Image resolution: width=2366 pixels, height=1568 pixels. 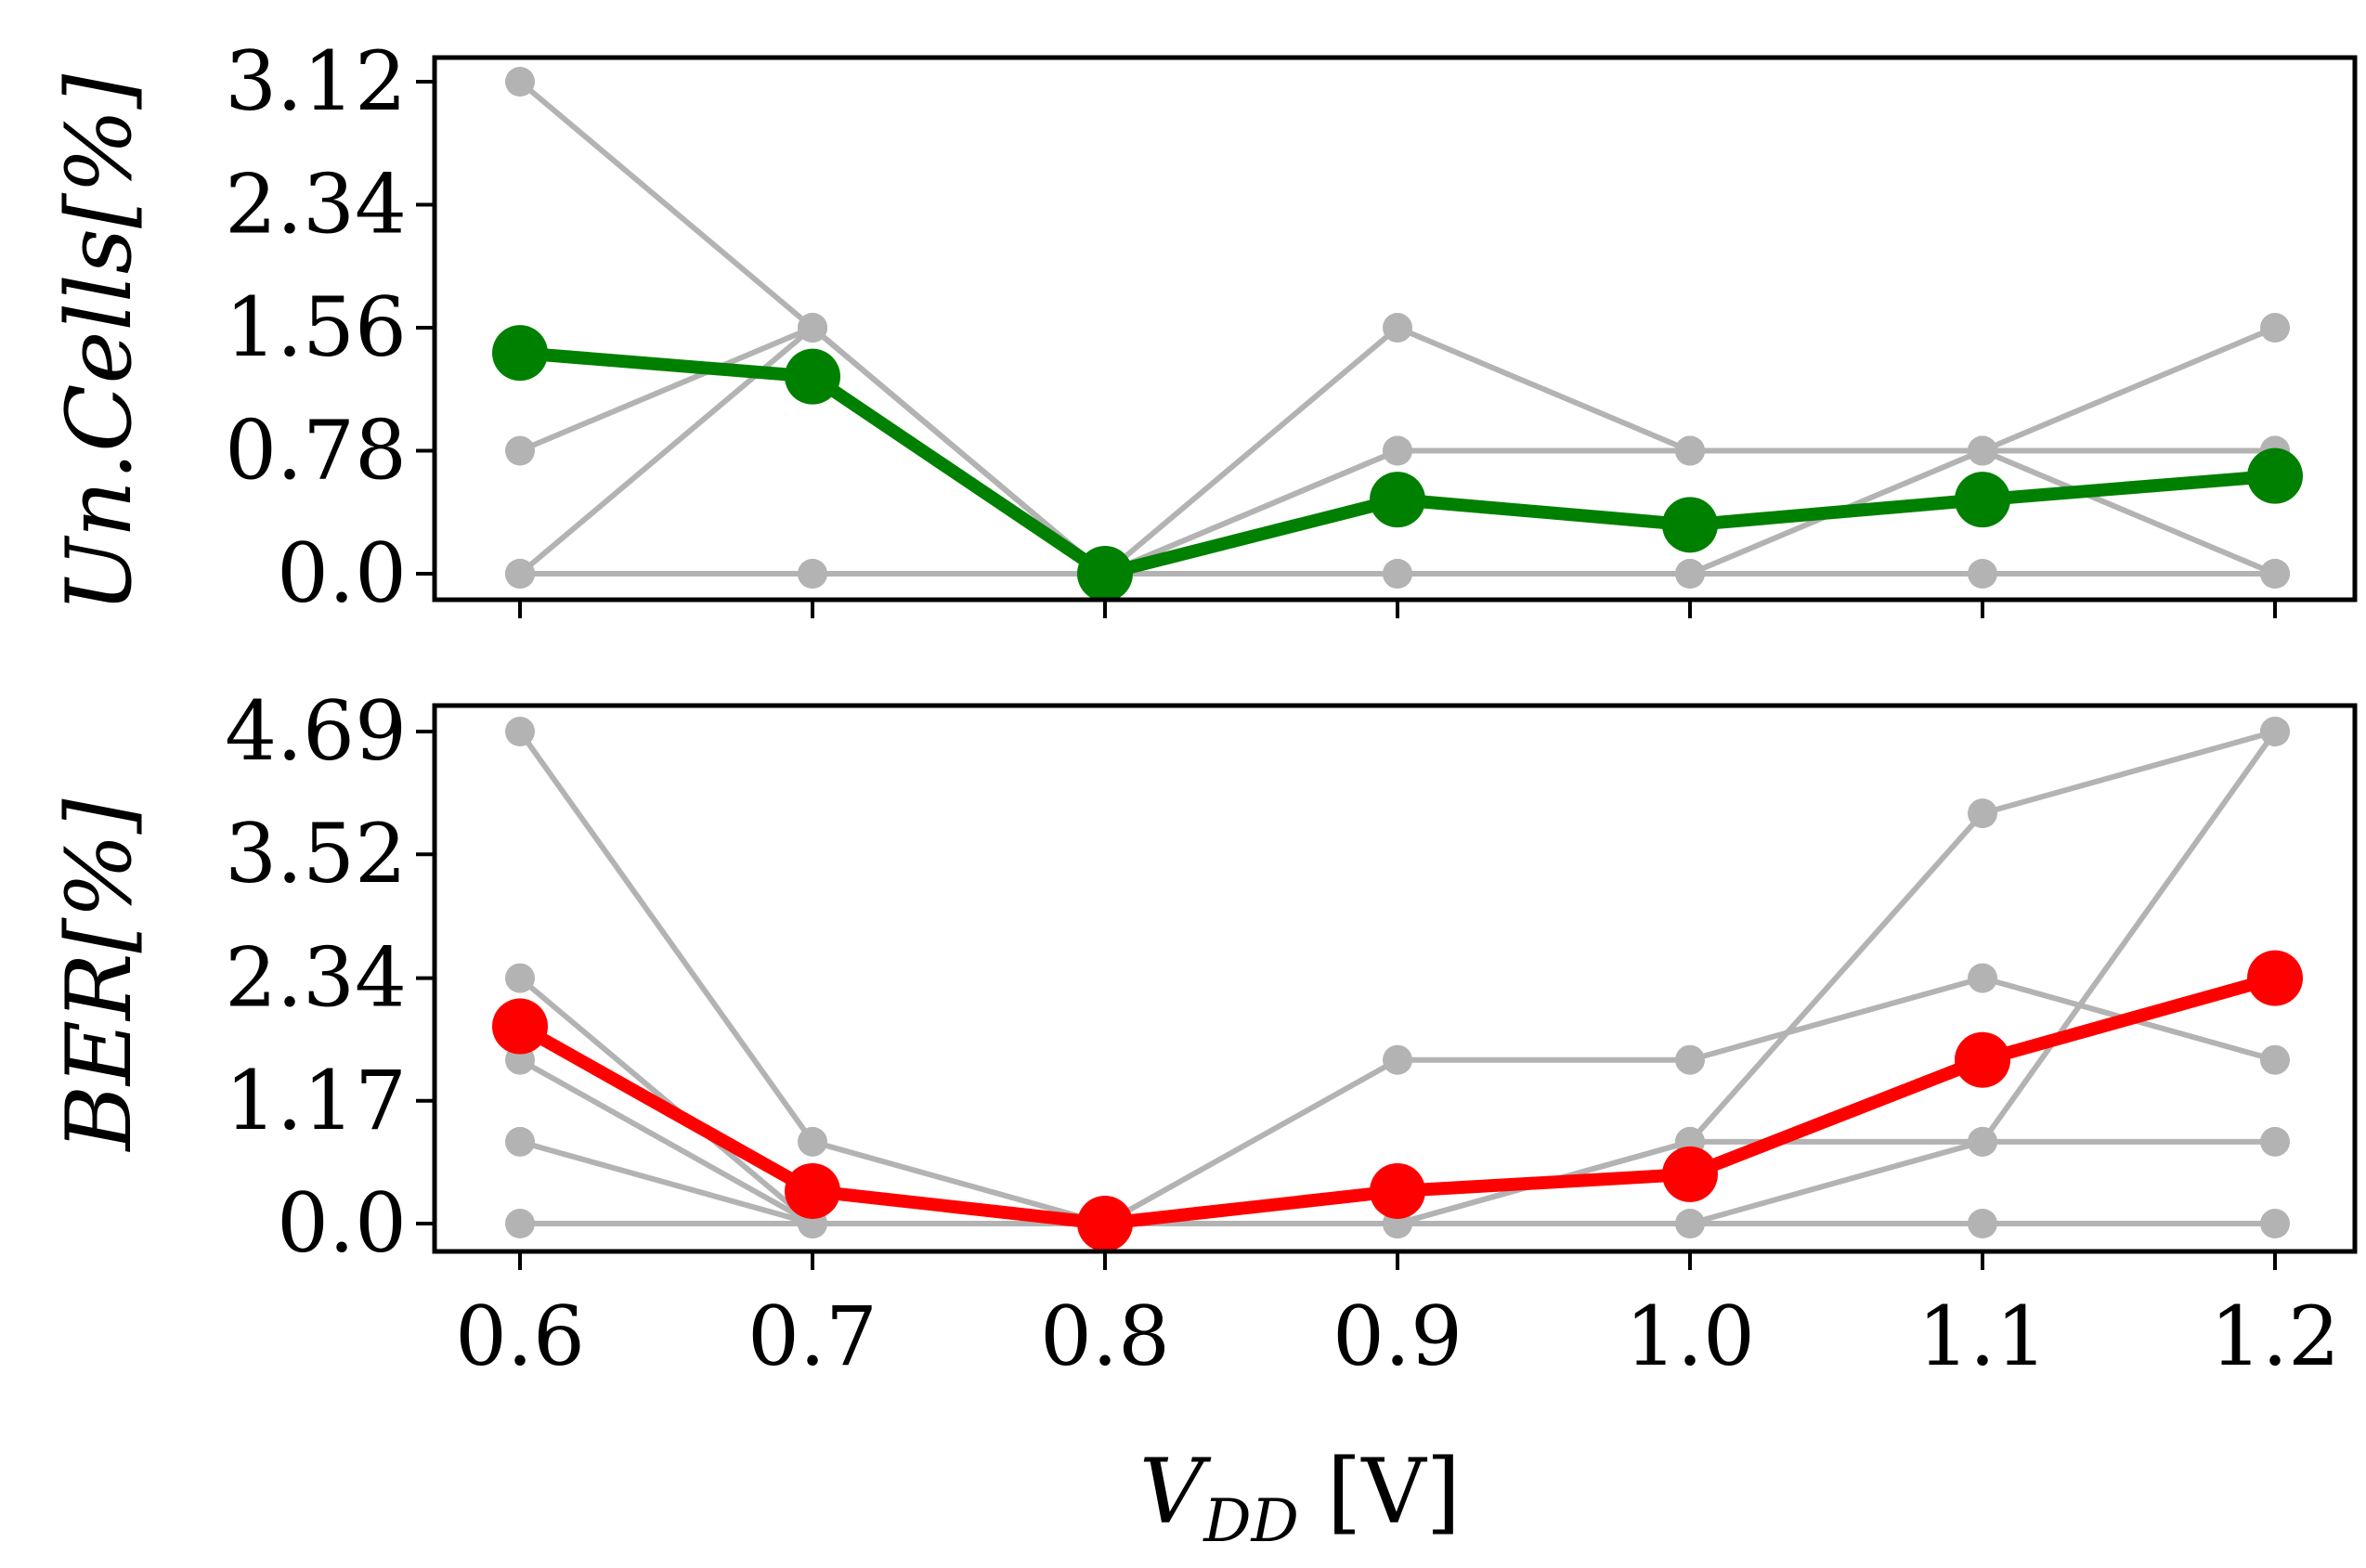 I want to click on x-tick-label: 1.1, so click(x=1983, y=1336).